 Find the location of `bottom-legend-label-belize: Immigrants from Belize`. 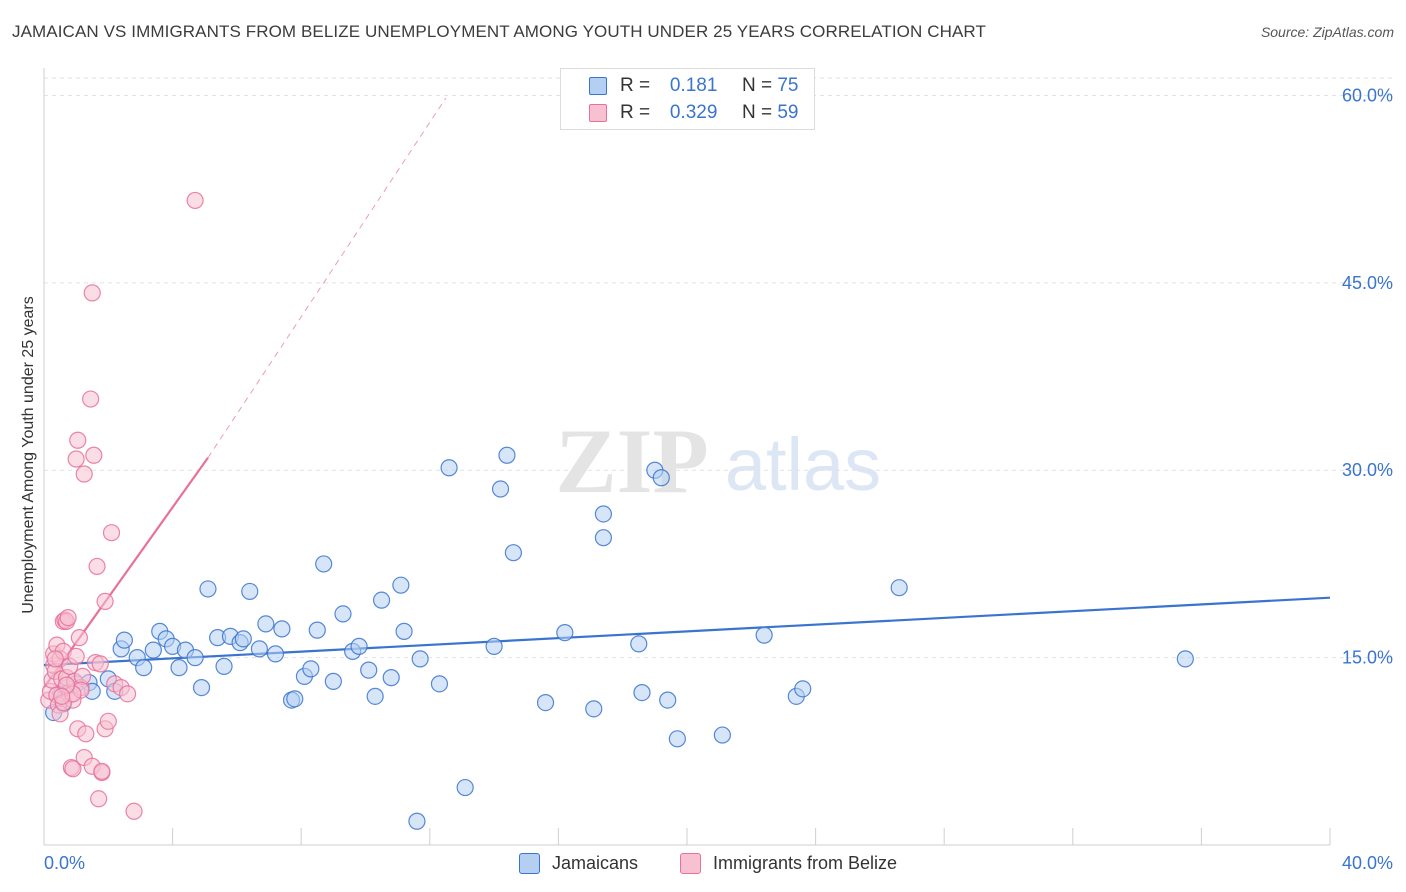

bottom-legend-label-belize: Immigrants from Belize is located at coordinates (805, 863).